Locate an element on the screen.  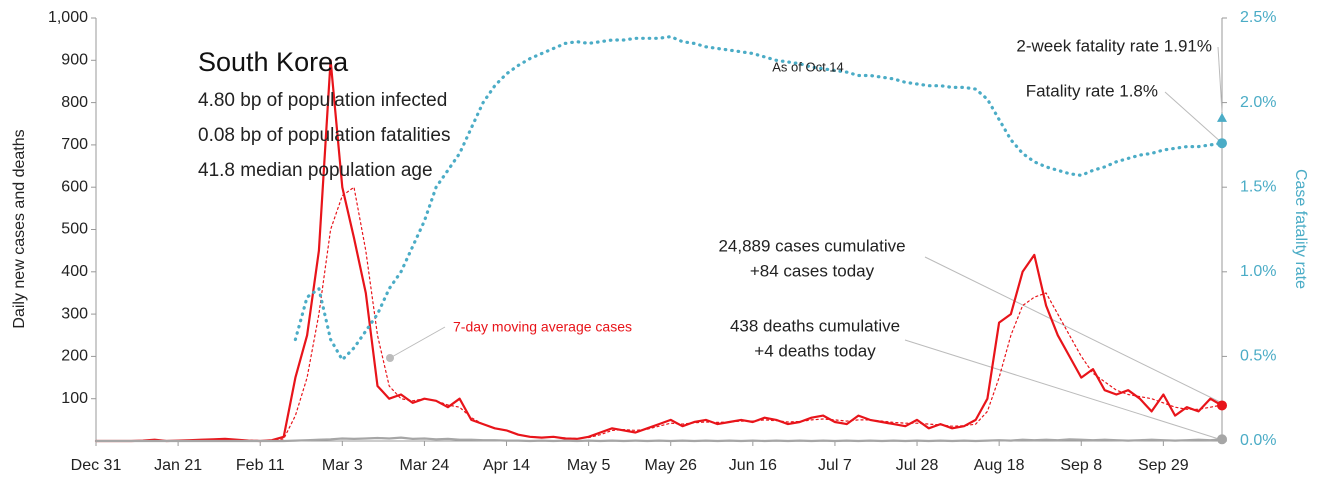
series-line is located at coordinates (659, 439).